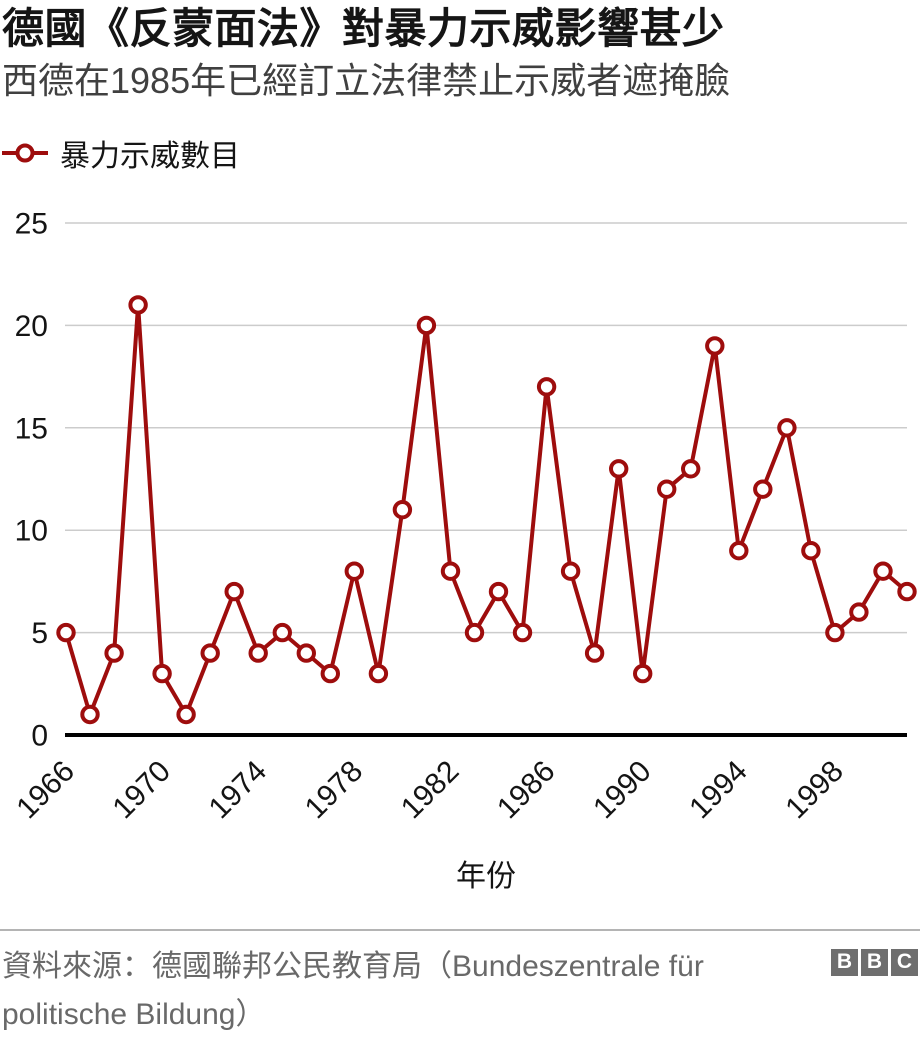  Describe the element at coordinates (461, 154) in the screenshot. I see `chart-legend: 暴力示威數目` at that location.